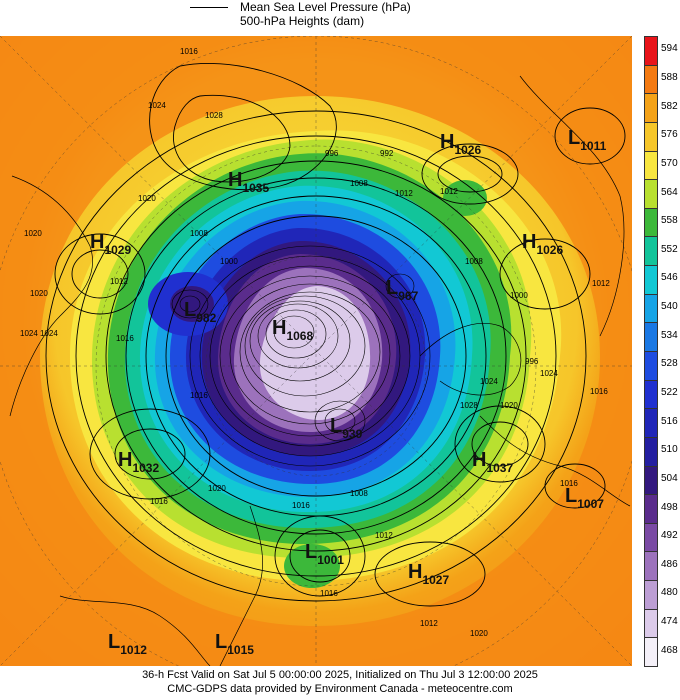 The height and width of the screenshot is (700, 680). Describe the element at coordinates (465, 198) in the screenshot. I see `trough-blob-northeast` at that location.